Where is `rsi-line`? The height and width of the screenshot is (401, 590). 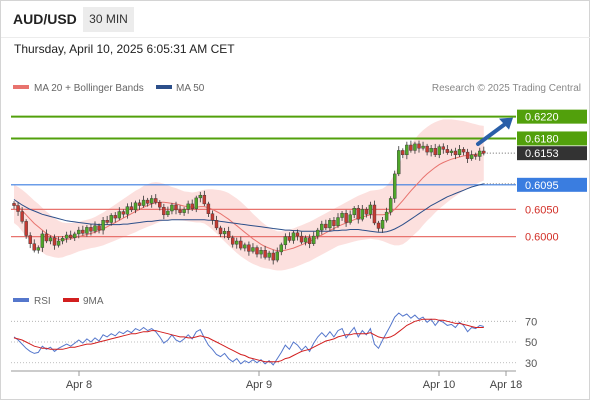
rsi-line is located at coordinates (248, 339).